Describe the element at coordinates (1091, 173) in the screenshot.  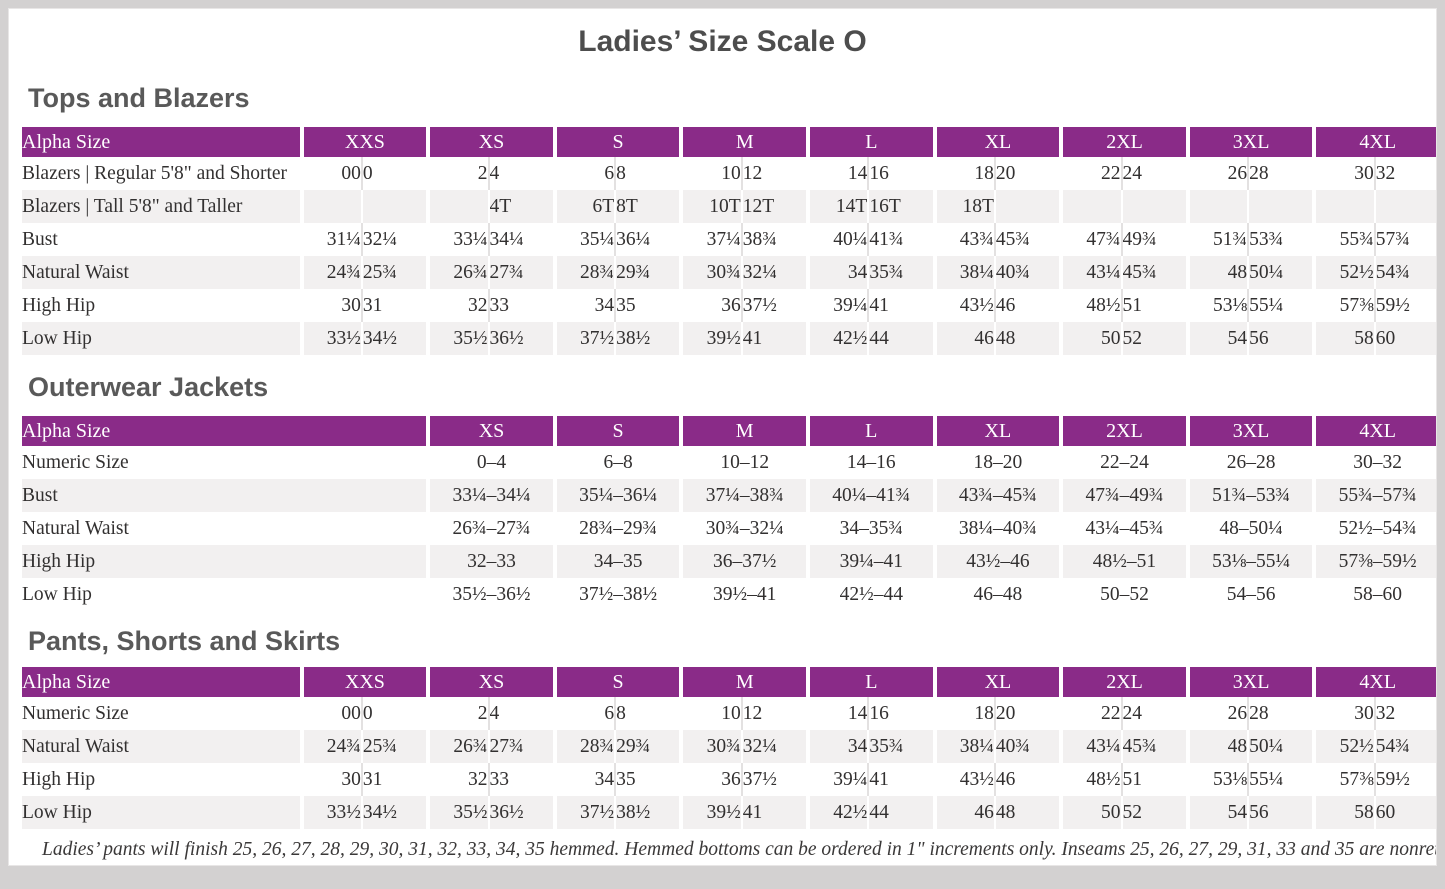
I see `measurement-cell: 22` at that location.